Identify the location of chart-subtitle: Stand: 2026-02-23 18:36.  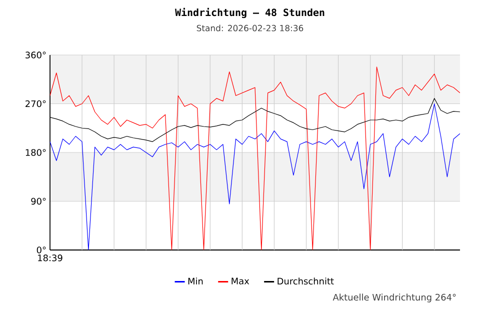
(250, 28).